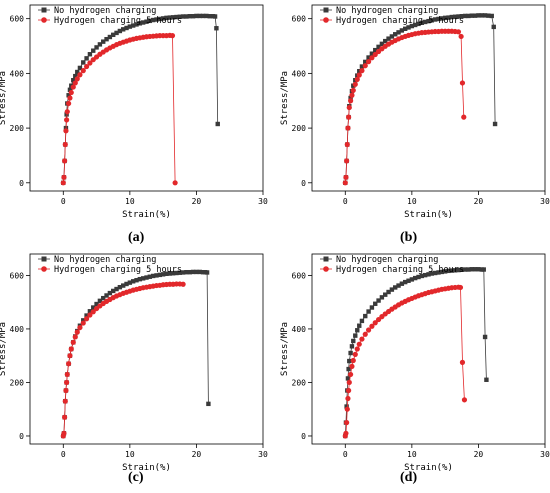 This screenshot has height=493, width=550. What do you see at coordinates (409, 237) in the screenshot?
I see `panel-label-b: (b)` at bounding box center [409, 237].